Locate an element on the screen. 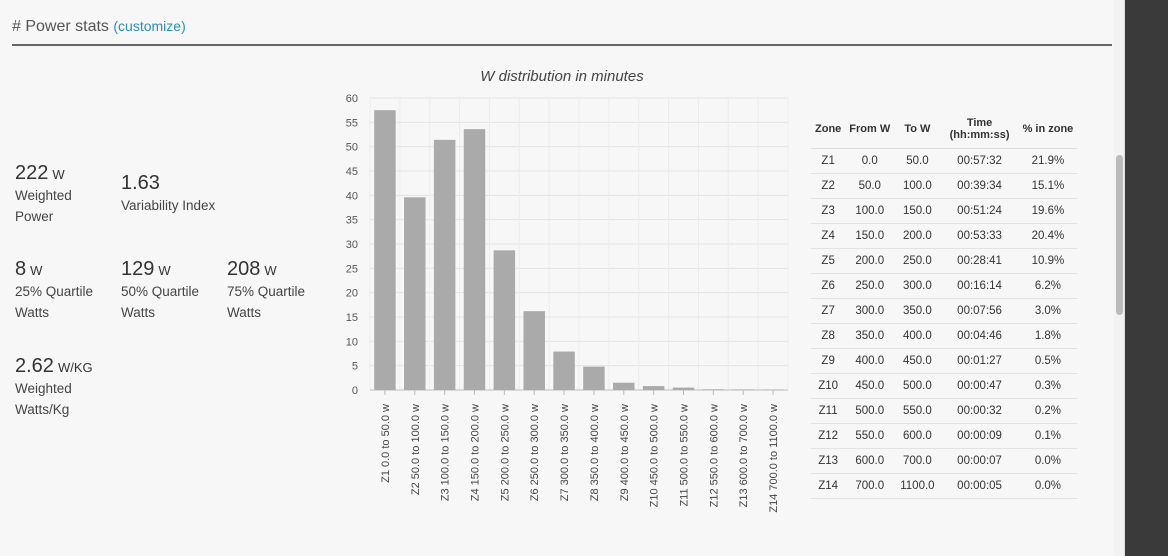  x-tick-label: Z2 50.0 to 100.0 w is located at coordinates (416, 449).